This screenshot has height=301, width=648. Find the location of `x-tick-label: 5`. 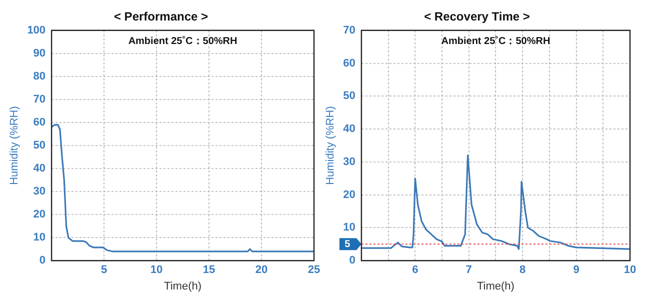

x-tick-label: 5 is located at coordinates (104, 270).